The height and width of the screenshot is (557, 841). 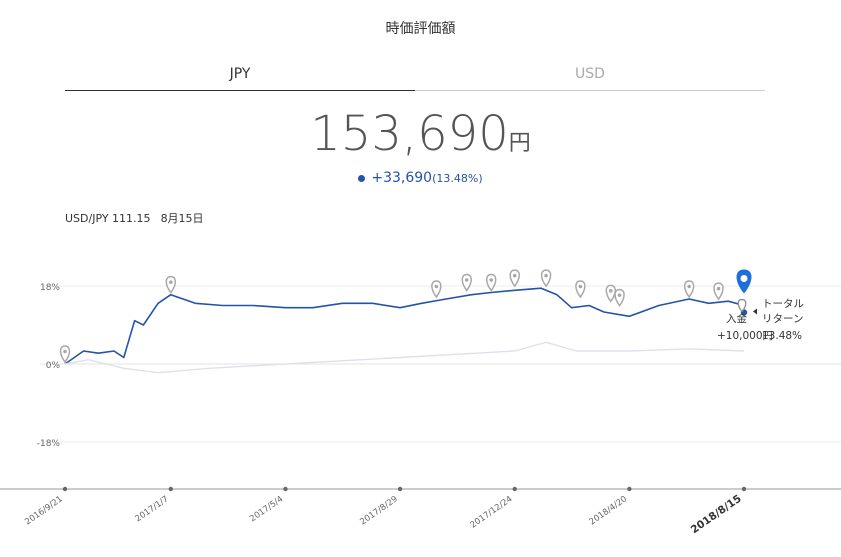 What do you see at coordinates (362, 178) in the screenshot?
I see `change-dot-icon` at bounding box center [362, 178].